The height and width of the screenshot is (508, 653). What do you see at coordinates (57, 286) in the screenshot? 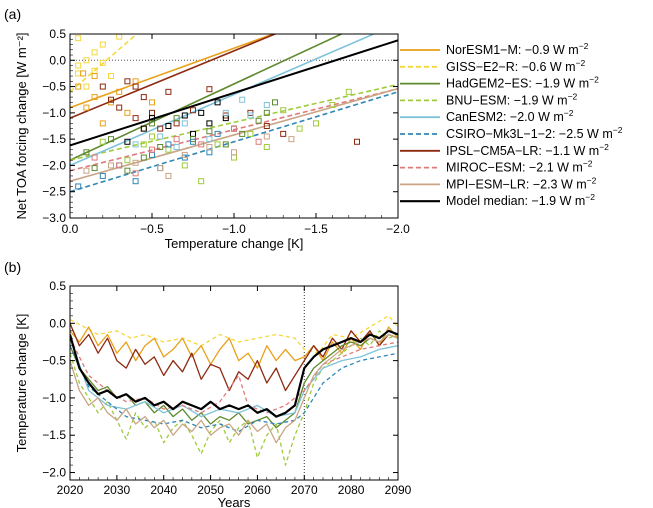
I see `panel-b-y-tick-label: 0.5` at bounding box center [57, 286].